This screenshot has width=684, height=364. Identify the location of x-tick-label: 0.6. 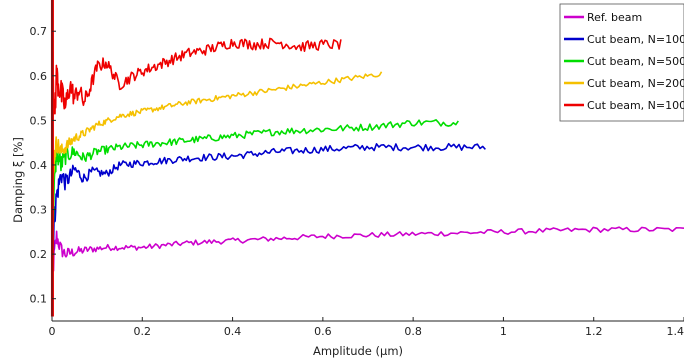
(323, 331).